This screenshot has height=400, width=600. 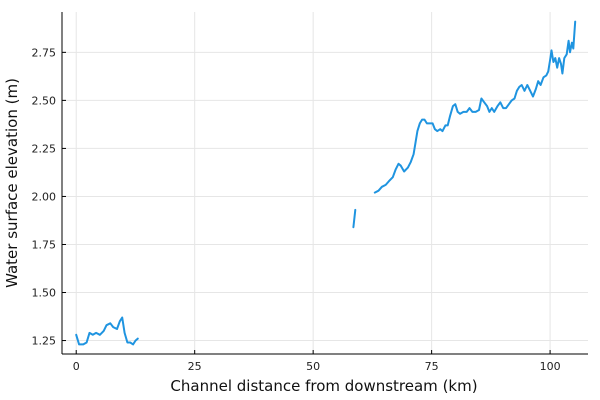 I want to click on y-ticks: 1.25 1.50 1.75 2.00 2.25 2.50 2.75, so click(x=49, y=197).